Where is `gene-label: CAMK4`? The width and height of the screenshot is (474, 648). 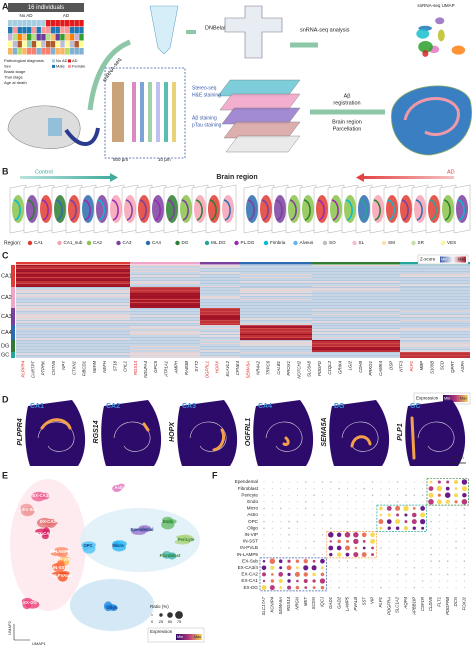
gene-label: CAMK4 is located at coordinates (380, 367).